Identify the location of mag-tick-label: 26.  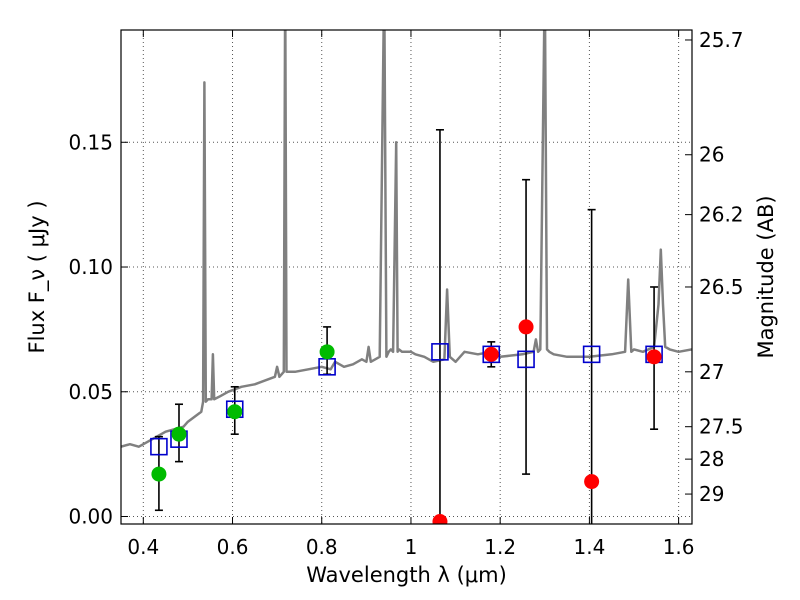
(711, 155).